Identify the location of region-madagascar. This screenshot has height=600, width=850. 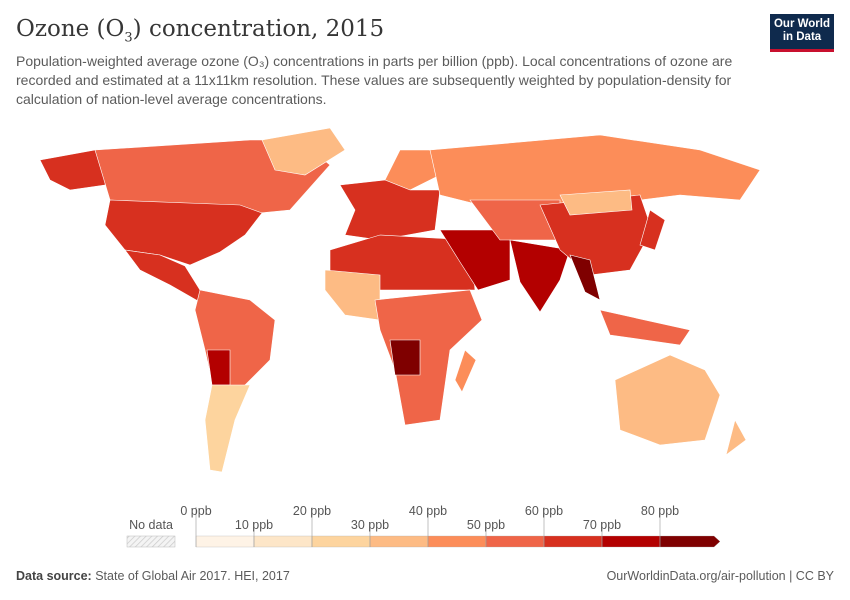
(465, 371).